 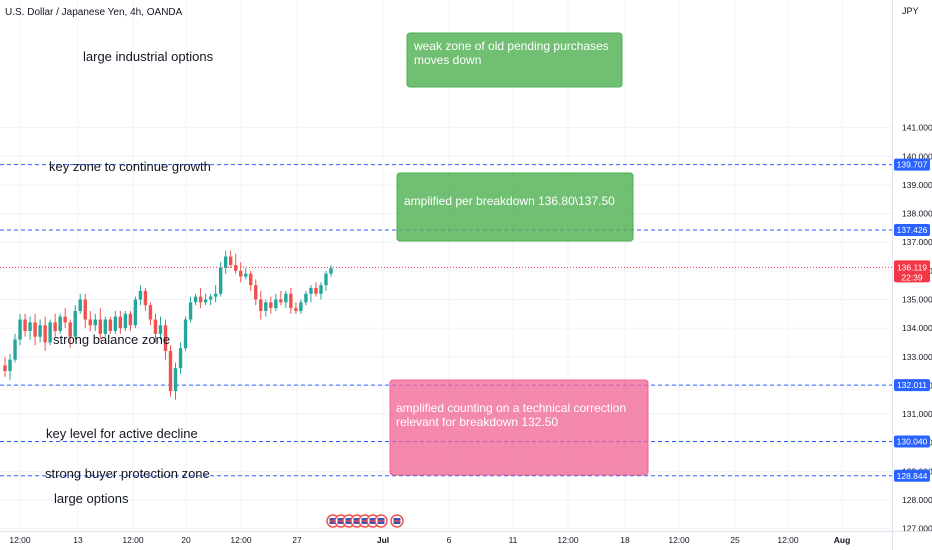 I want to click on price-tick-label: 133.000, so click(x=917, y=357).